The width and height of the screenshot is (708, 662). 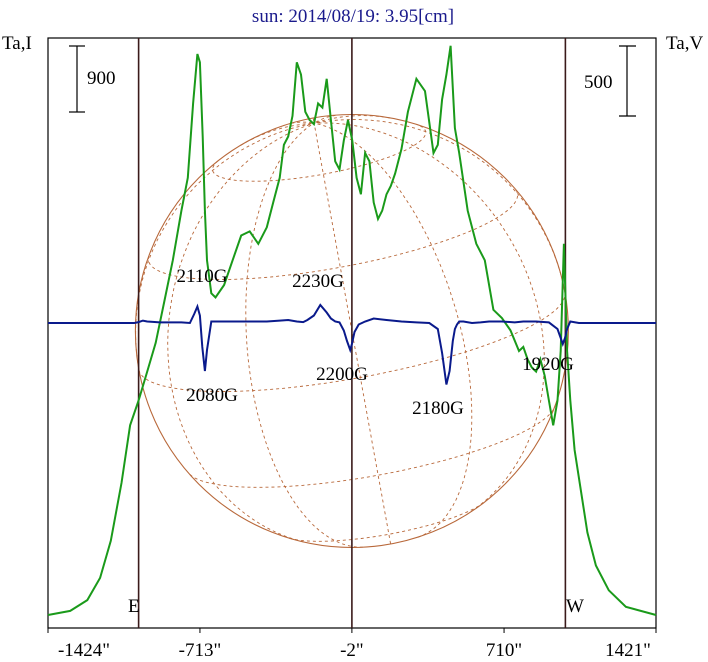 I want to click on chart-title: sun: 2014/08/19: 3.95[cm], so click(x=353, y=16).